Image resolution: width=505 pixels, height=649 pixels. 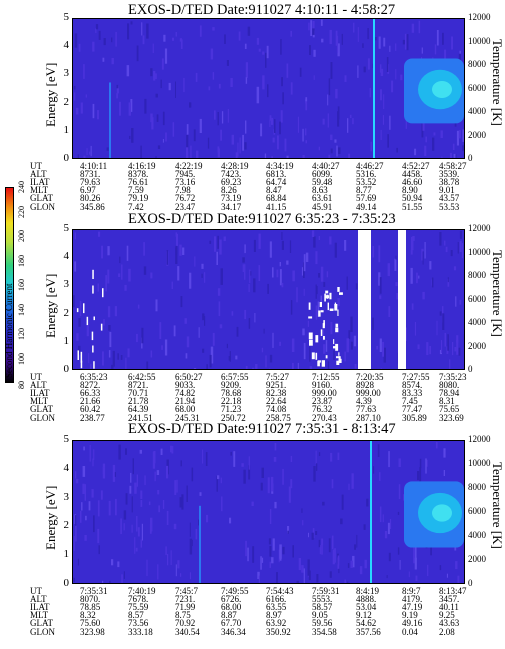 What do you see at coordinates (185, 393) in the screenshot?
I see `ephemeris-cell: 74.82` at bounding box center [185, 393].